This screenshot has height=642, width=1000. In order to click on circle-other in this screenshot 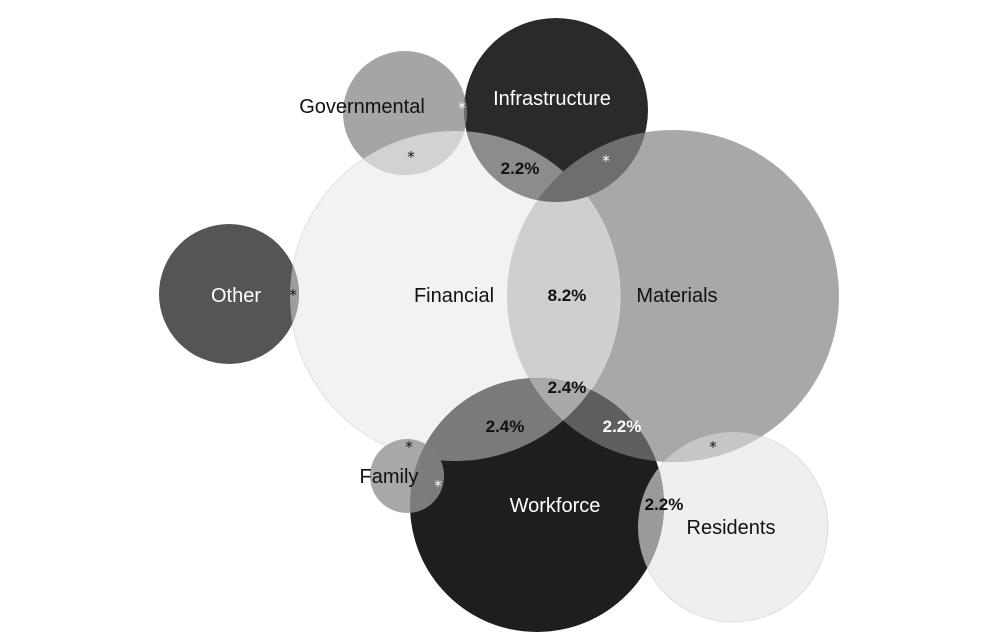, I will do `click(229, 294)`.